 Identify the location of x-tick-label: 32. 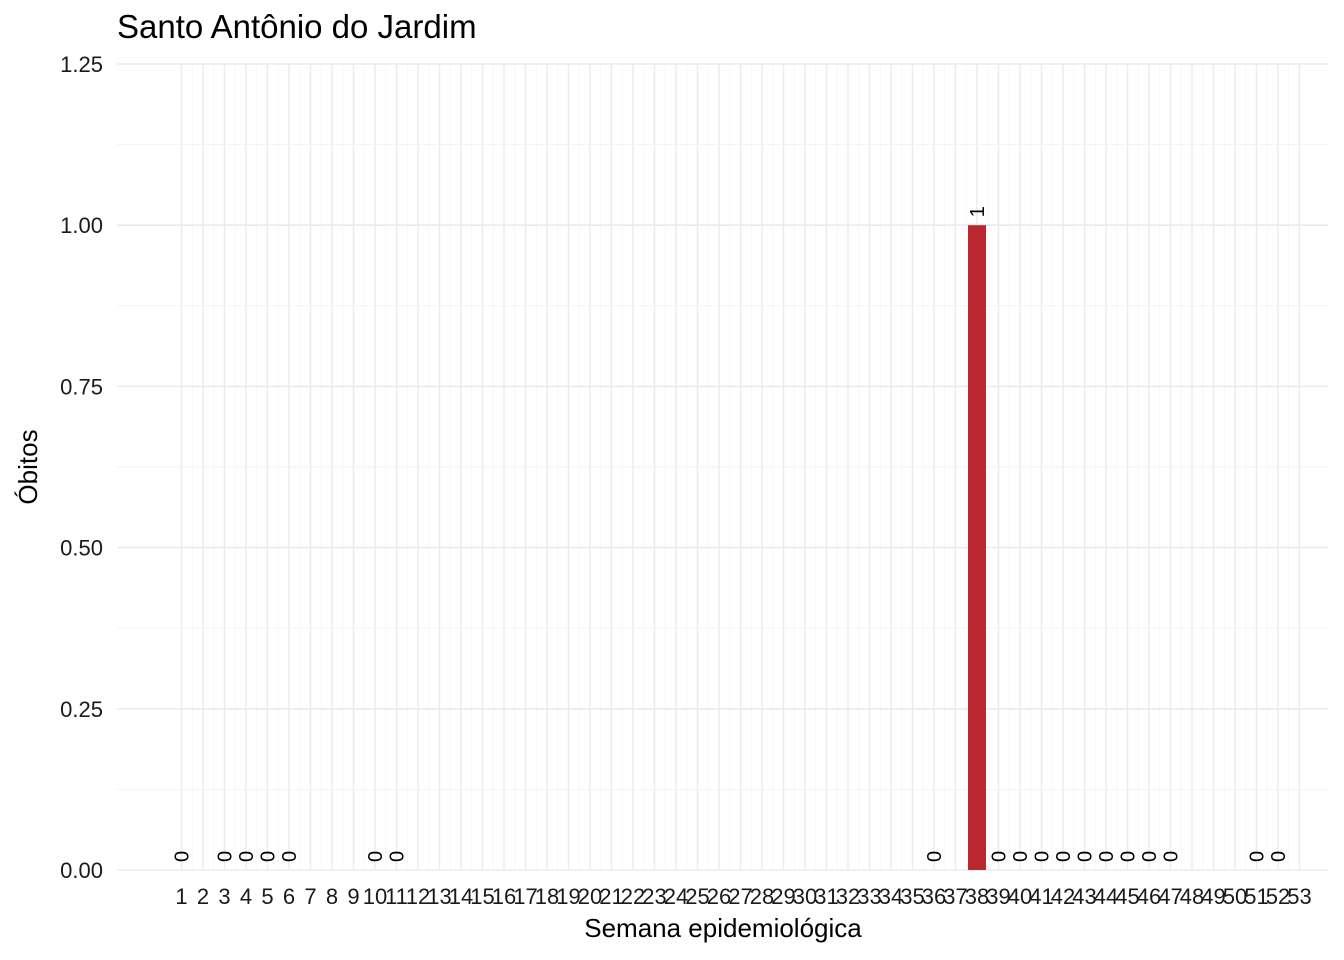
(848, 896).